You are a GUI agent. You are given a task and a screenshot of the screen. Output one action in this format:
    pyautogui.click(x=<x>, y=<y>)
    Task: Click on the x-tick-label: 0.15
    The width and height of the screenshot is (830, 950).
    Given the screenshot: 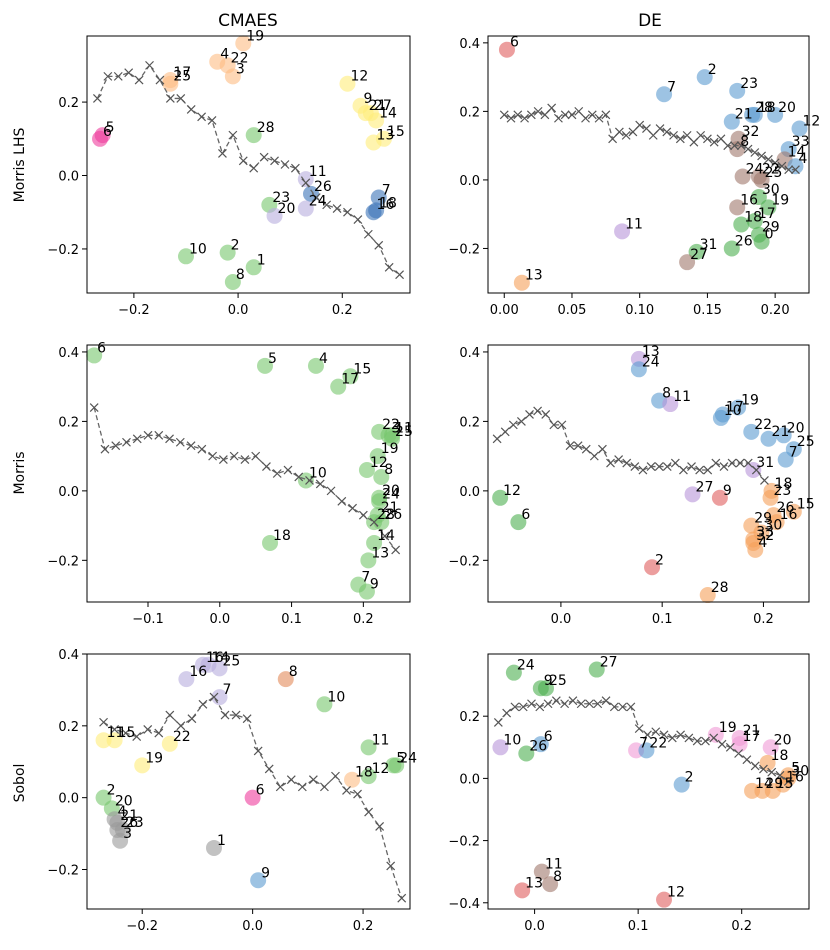 What is the action you would take?
    pyautogui.click(x=707, y=310)
    